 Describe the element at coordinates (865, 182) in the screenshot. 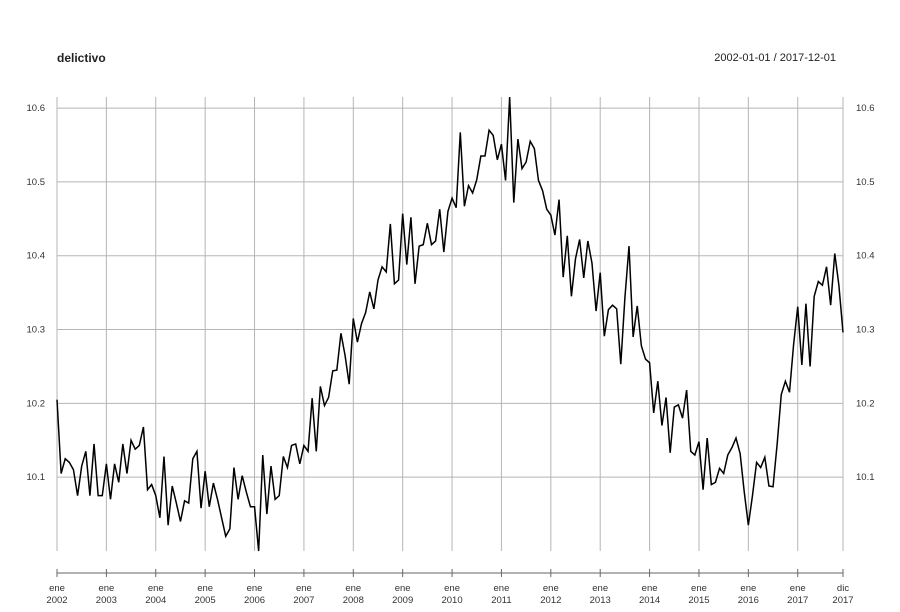

I see `y-tick-label-right: 10.5` at that location.